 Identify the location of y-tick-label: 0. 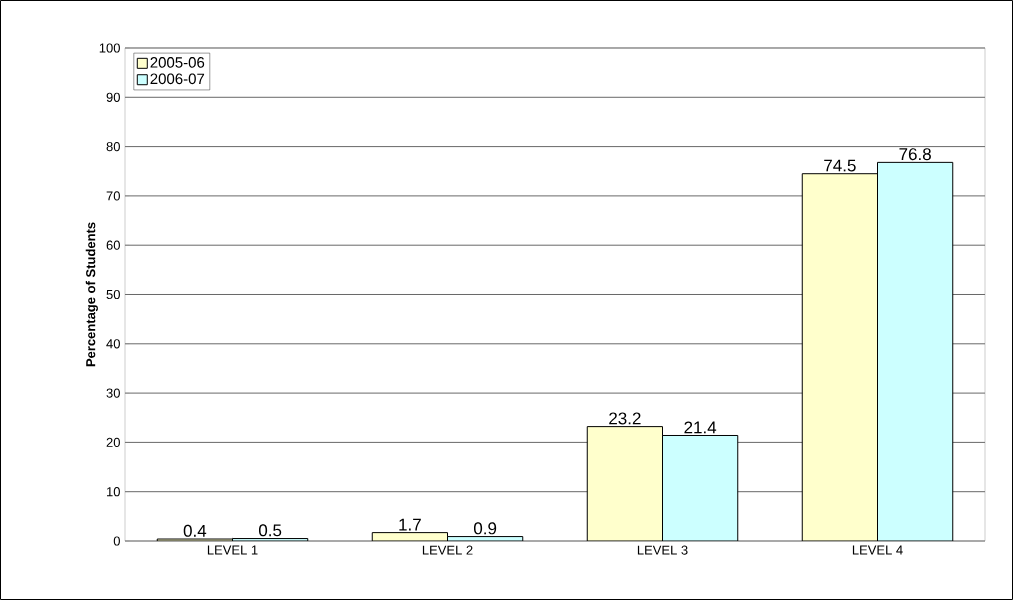
(116, 541).